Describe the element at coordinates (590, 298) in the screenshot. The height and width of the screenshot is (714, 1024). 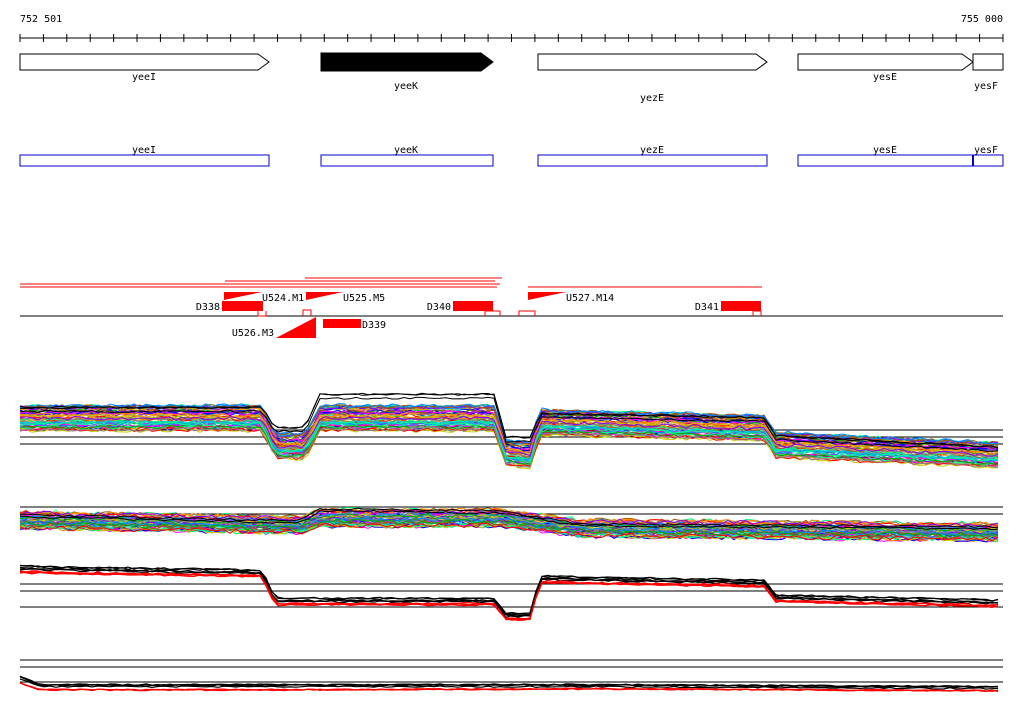
I see `feature-label-U527.M14: U527.M14` at that location.